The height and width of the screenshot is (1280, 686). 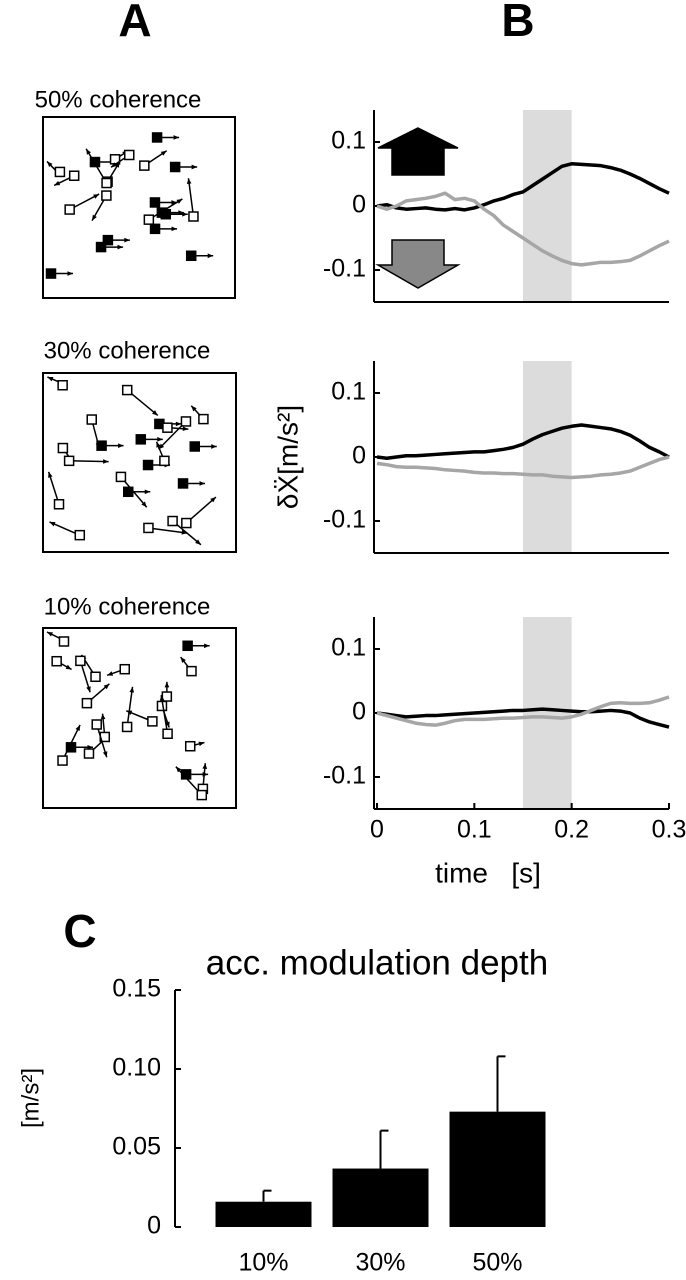 I want to click on dot-field, so click(x=131, y=466).